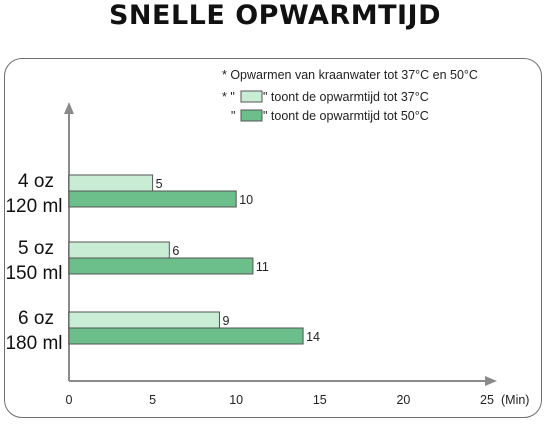  I want to click on x-tick-label: 15, so click(320, 400).